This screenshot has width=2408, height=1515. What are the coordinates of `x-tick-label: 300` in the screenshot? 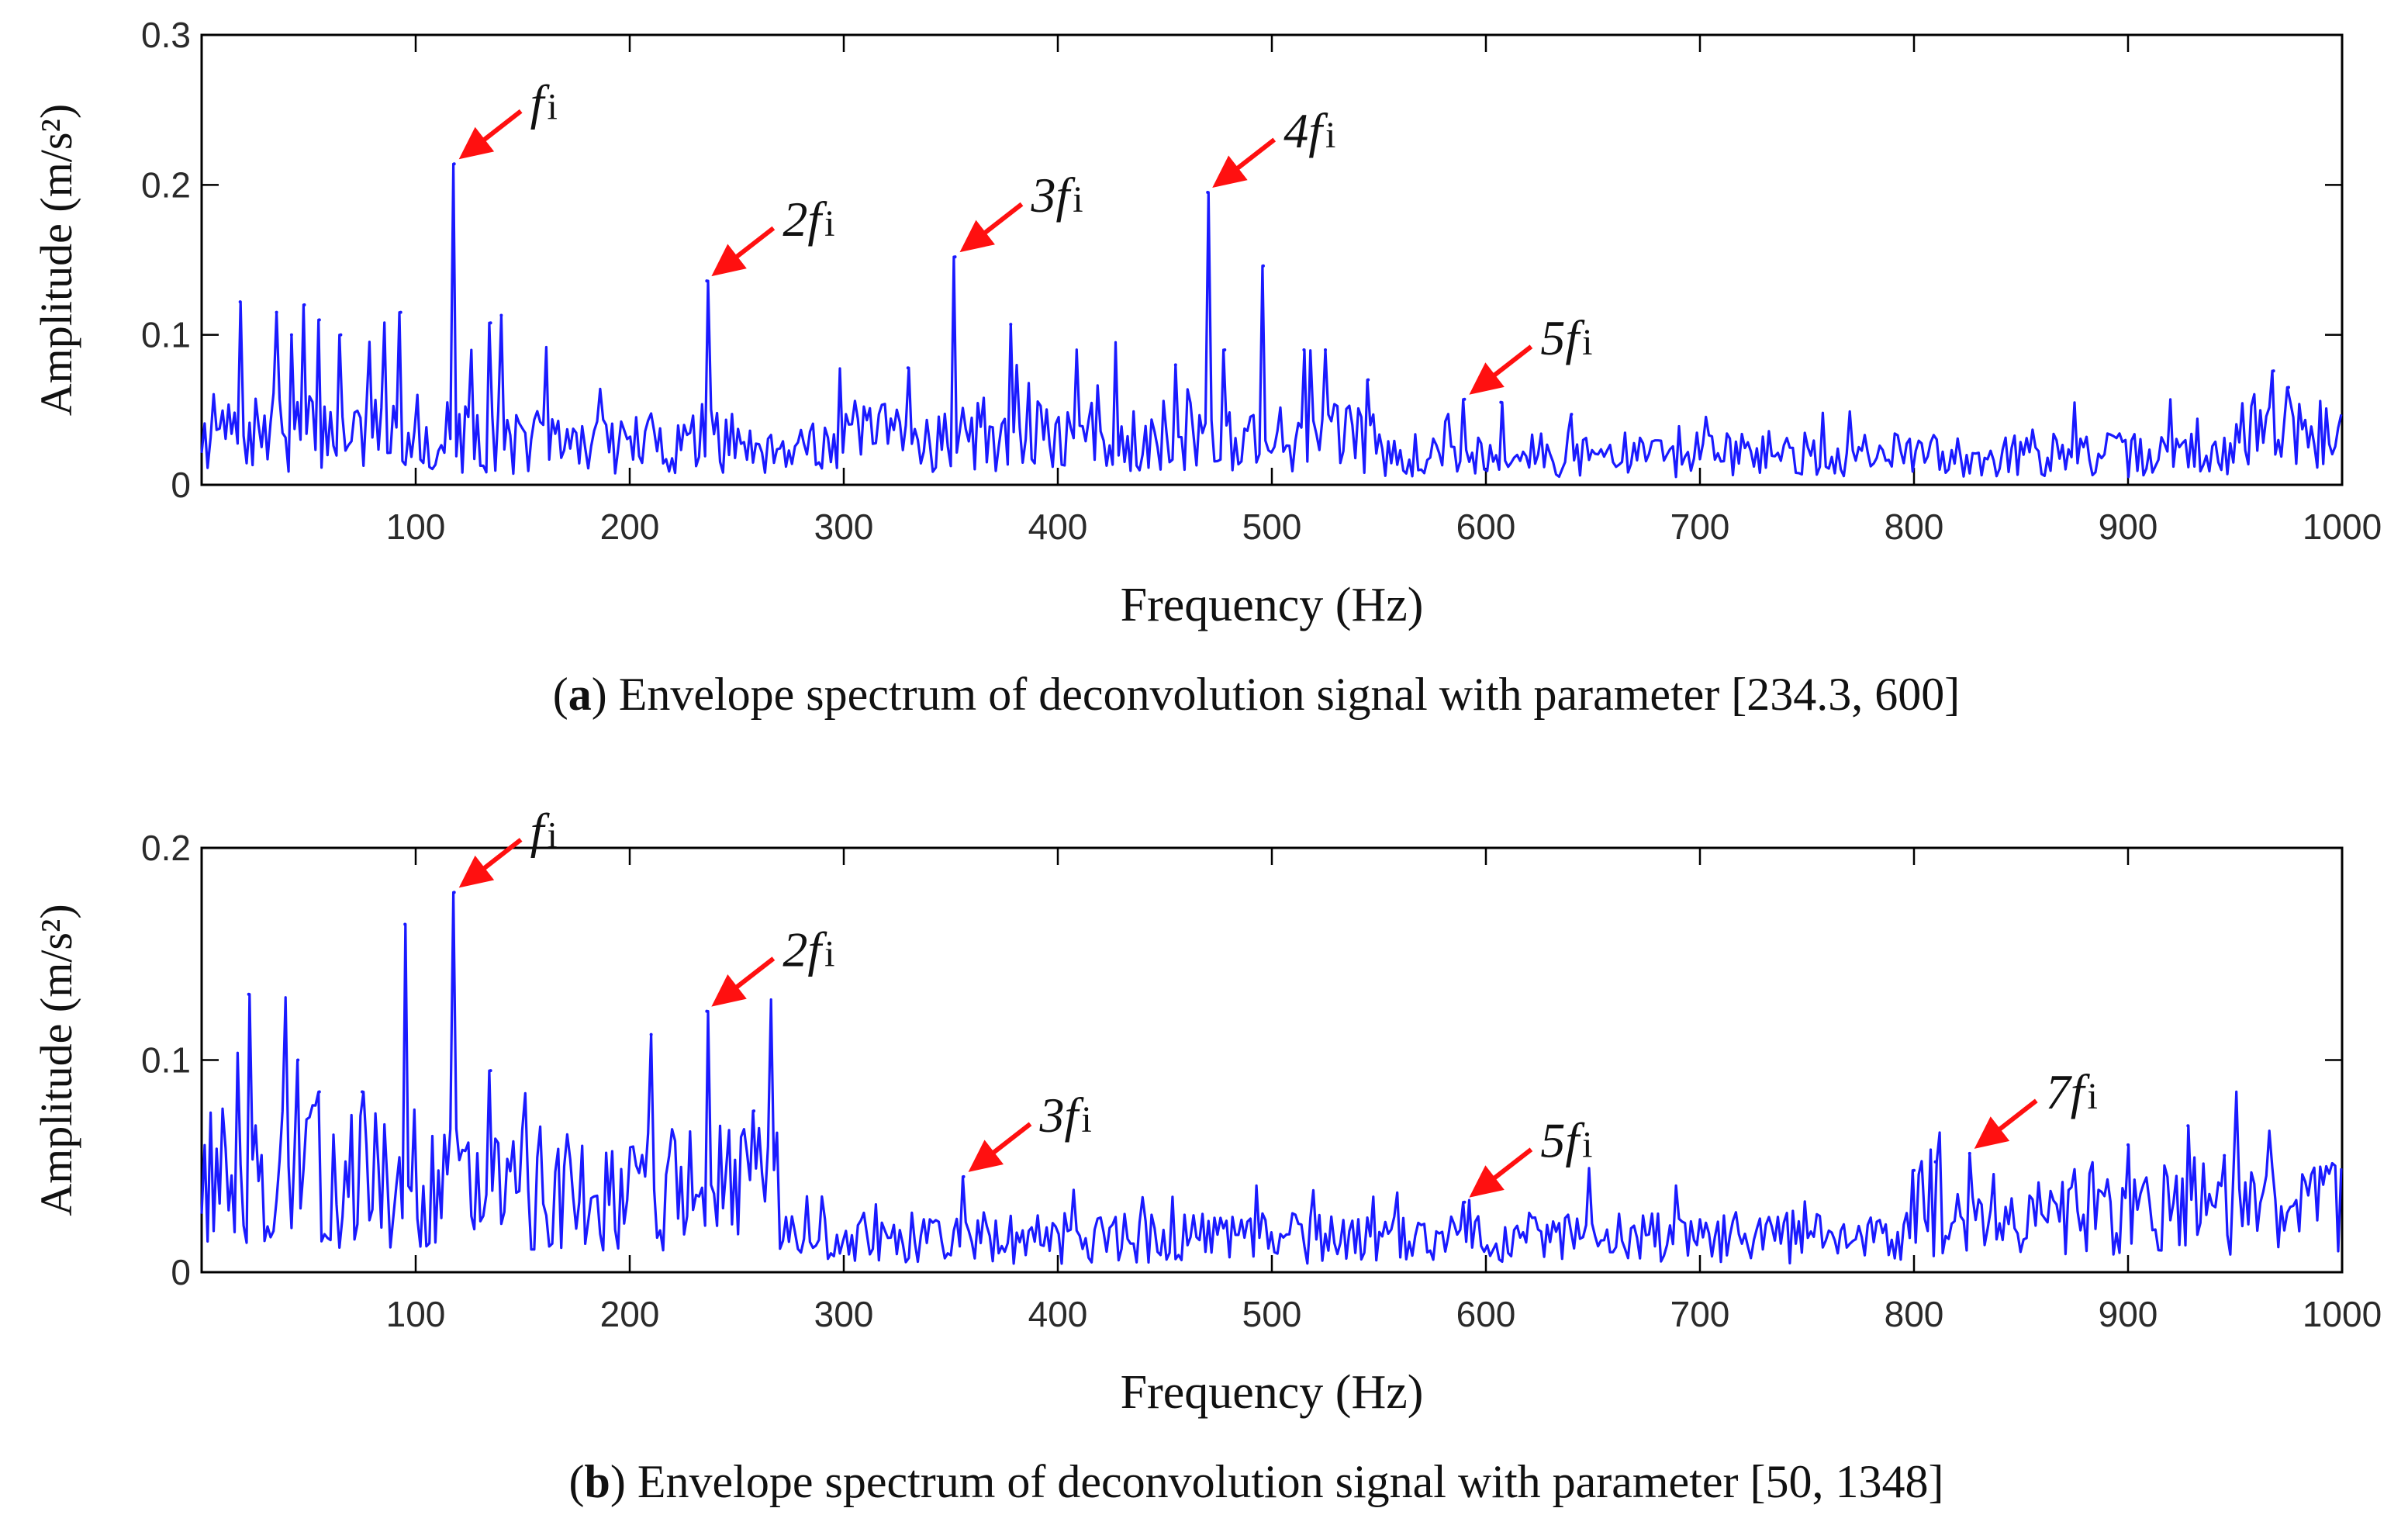 It's located at (844, 1314).